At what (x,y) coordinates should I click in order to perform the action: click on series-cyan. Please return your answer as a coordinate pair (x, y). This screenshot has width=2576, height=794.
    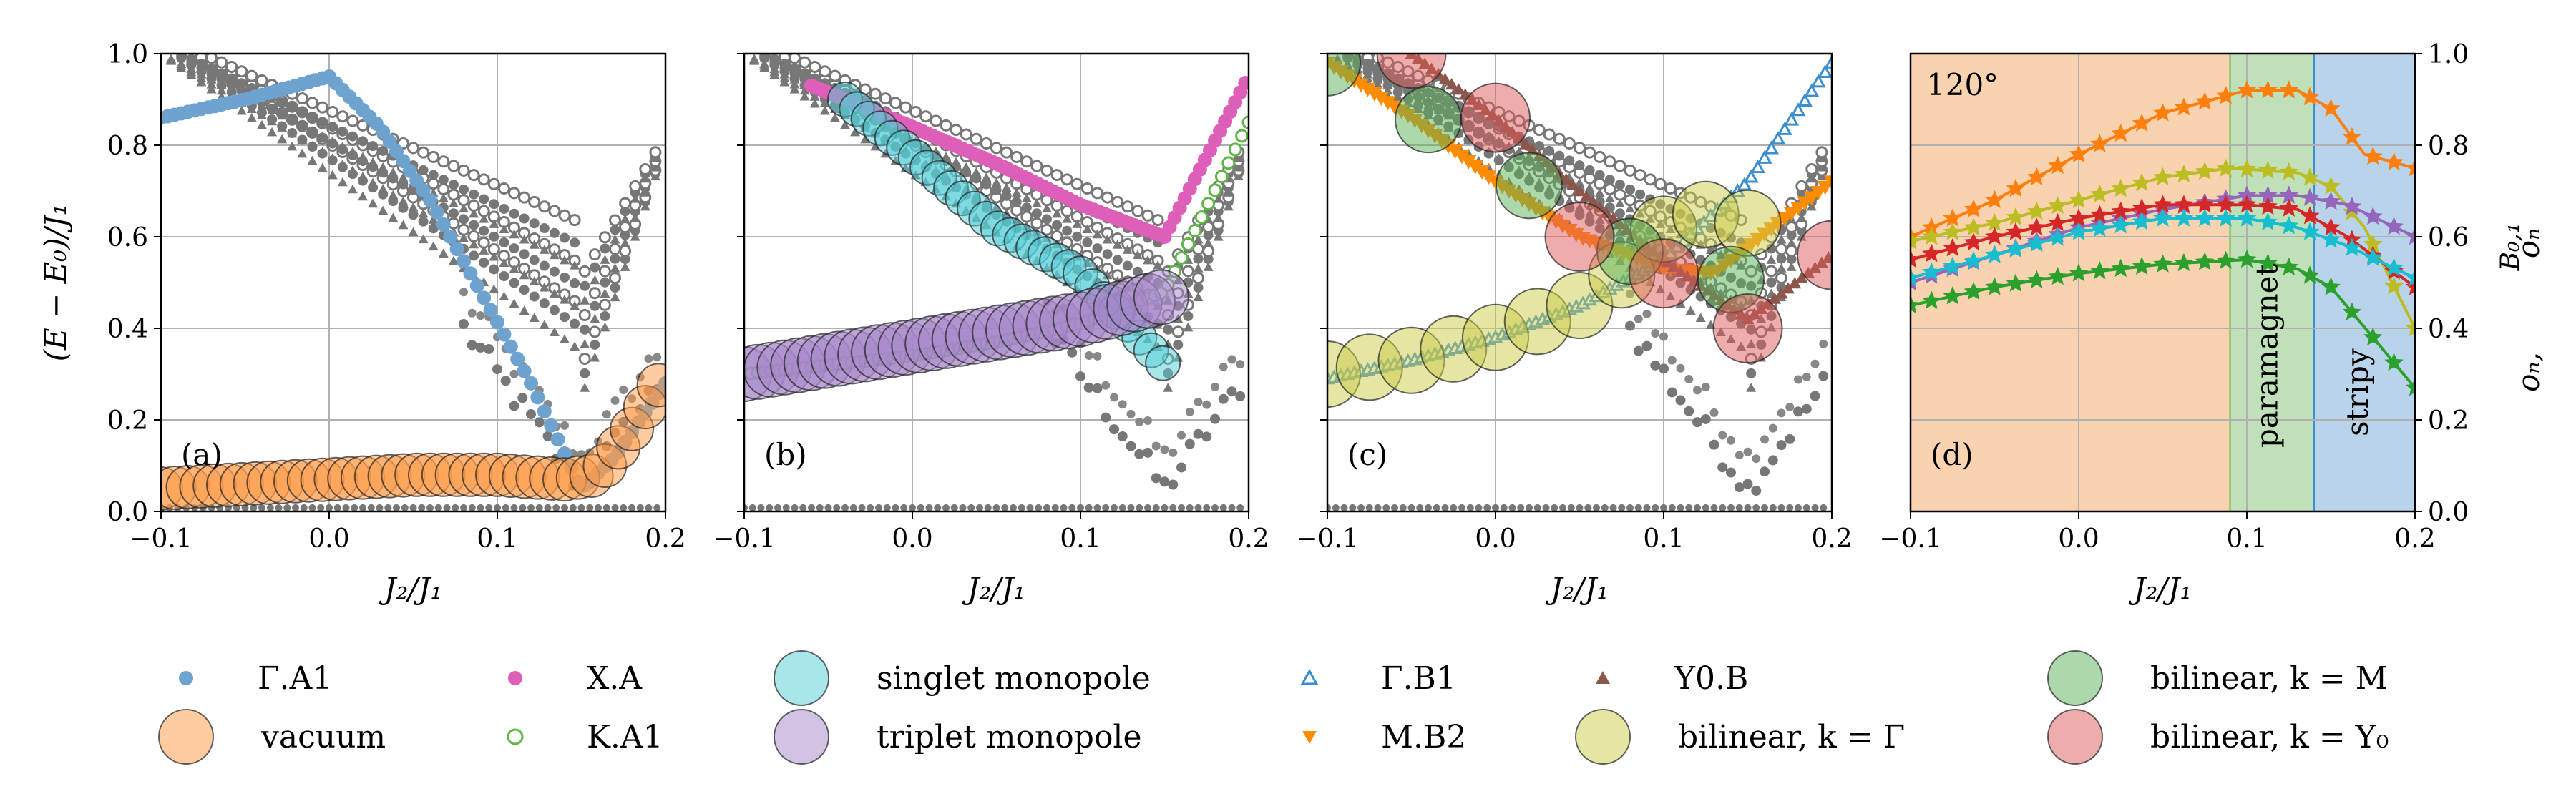
    Looking at the image, I should click on (2163, 247).